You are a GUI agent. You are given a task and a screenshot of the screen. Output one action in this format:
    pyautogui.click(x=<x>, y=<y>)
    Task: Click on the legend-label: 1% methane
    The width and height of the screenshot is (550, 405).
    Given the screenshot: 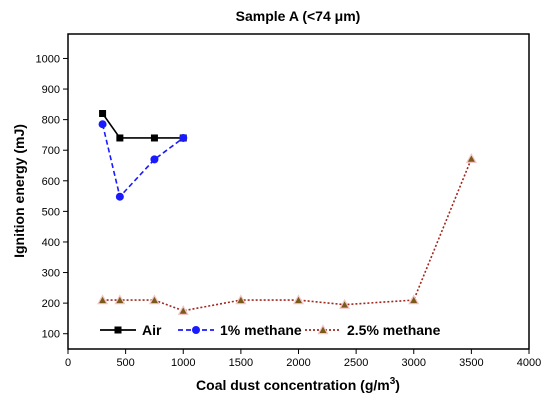 What is the action you would take?
    pyautogui.click(x=261, y=330)
    